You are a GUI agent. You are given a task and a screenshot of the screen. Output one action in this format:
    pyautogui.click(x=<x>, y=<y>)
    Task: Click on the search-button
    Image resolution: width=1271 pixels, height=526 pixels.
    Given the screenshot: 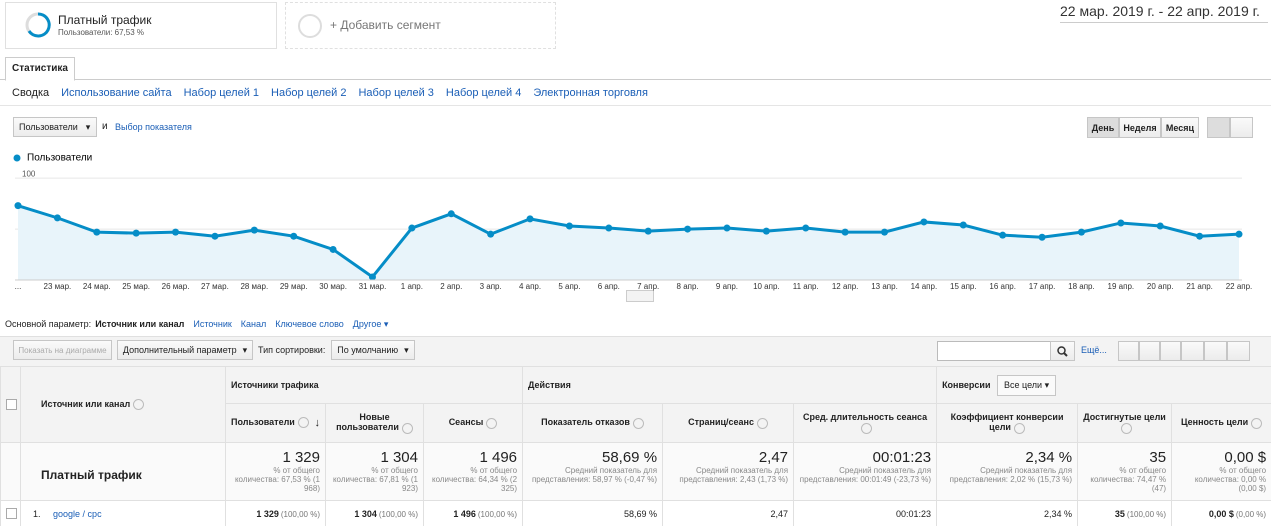 What is the action you would take?
    pyautogui.click(x=1062, y=351)
    